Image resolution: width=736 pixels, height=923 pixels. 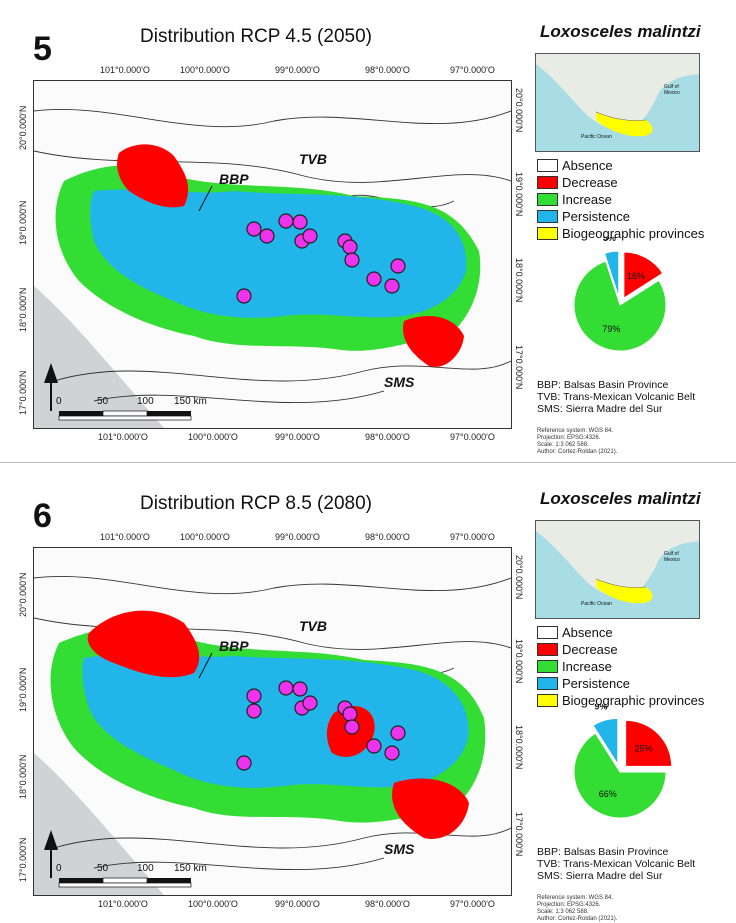 I want to click on legend-item: Persistence, so click(x=620, y=683).